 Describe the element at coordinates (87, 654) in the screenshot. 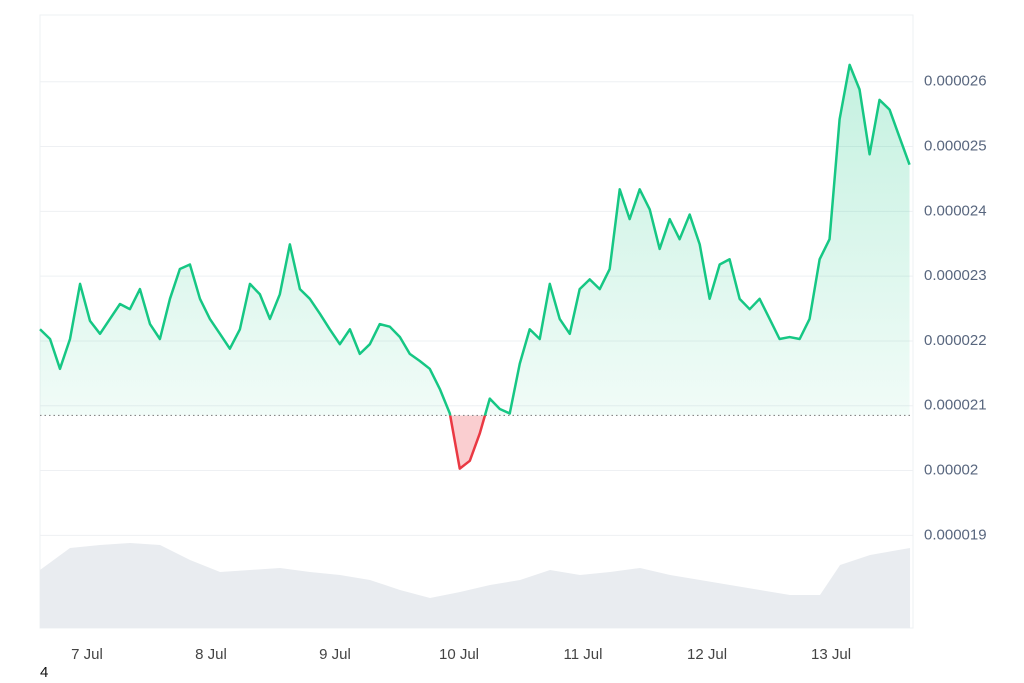

I see `x-tick-label: 7 Jul` at that location.